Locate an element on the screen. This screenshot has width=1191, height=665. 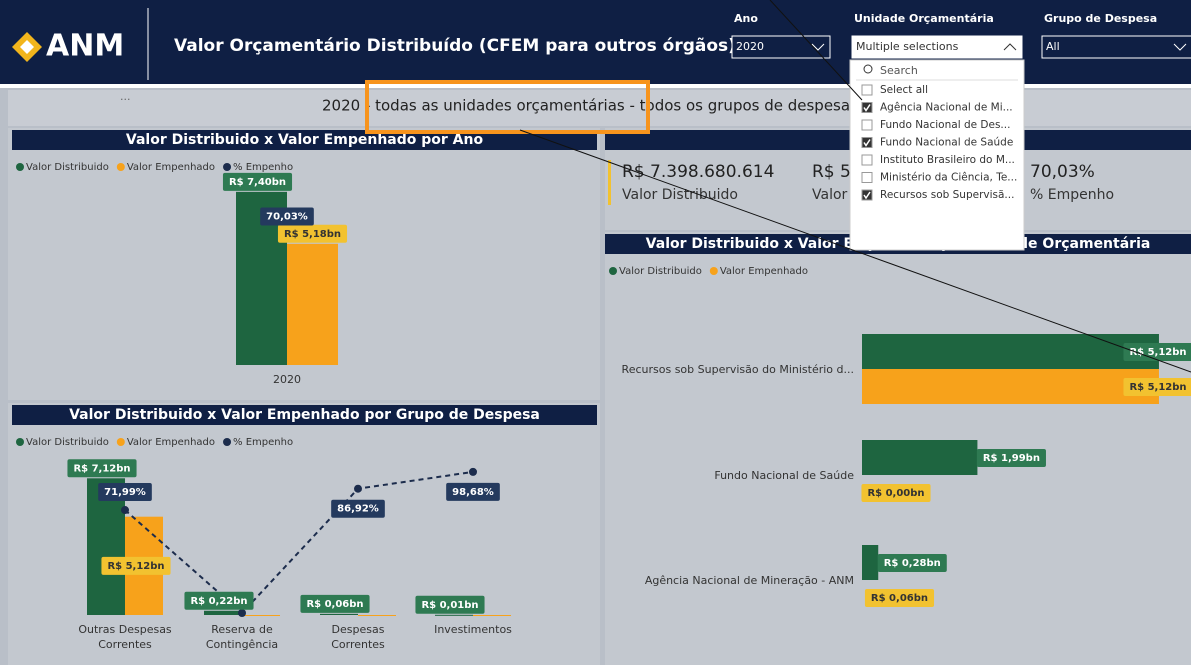
checkmark is located at coordinates (867, 143).